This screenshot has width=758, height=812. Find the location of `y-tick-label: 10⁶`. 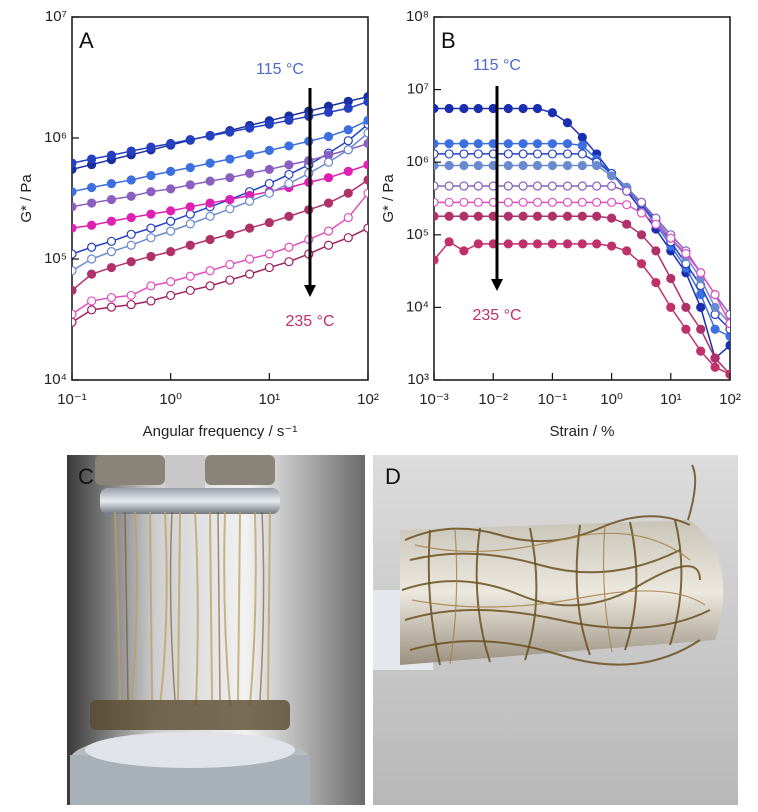

y-tick-label: 10⁶ is located at coordinates (417, 161).